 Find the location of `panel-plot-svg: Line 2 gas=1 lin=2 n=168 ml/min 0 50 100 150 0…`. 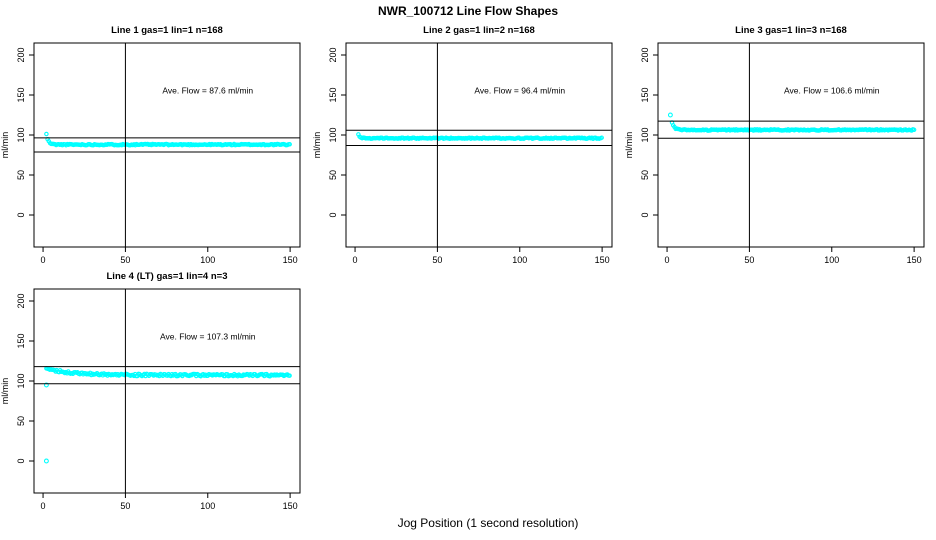

panel-plot-svg: Line 2 gas=1 lin=2 n=168 ml/min 0 50 100 150 0… is located at coordinates (462, 145).